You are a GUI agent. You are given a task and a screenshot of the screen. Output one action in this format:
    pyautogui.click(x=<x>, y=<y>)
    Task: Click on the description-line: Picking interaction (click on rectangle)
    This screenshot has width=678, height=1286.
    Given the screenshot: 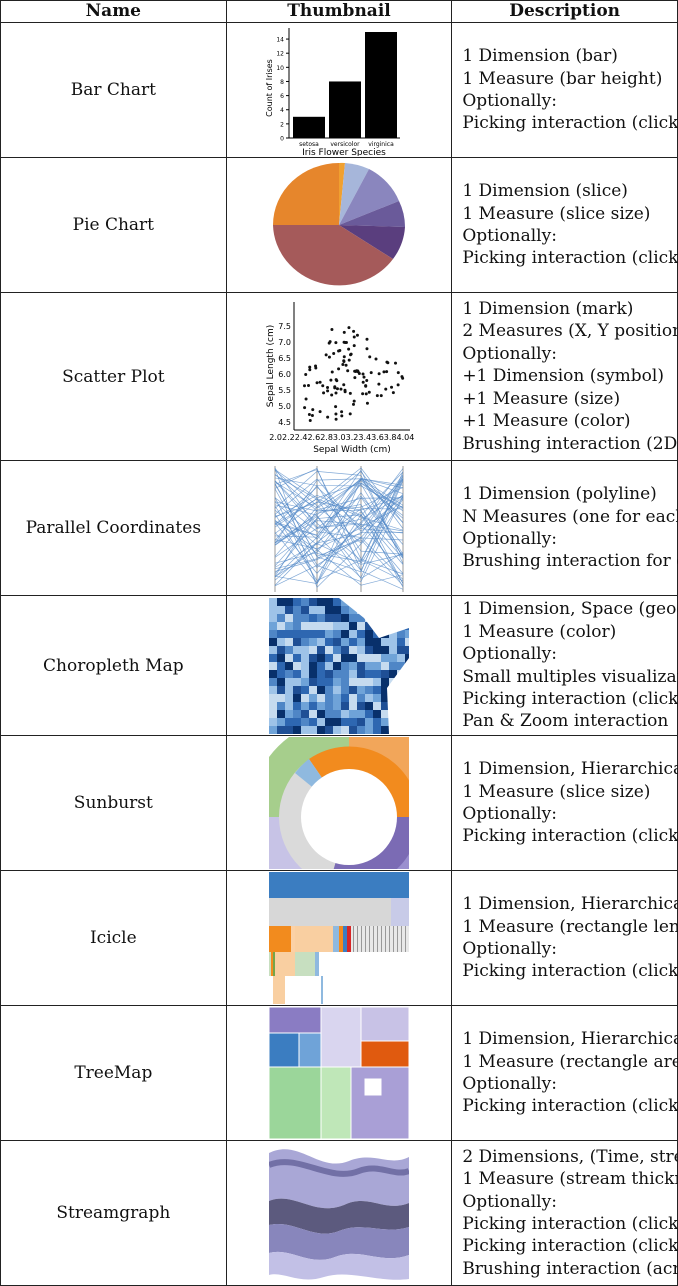 What is the action you would take?
    pyautogui.click(x=570, y=1106)
    